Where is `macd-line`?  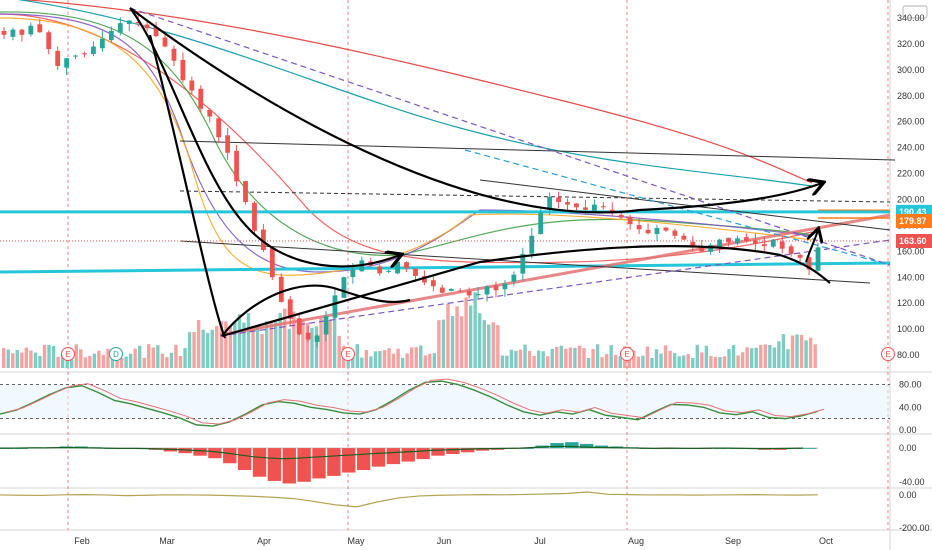
macd-line is located at coordinates (402, 452).